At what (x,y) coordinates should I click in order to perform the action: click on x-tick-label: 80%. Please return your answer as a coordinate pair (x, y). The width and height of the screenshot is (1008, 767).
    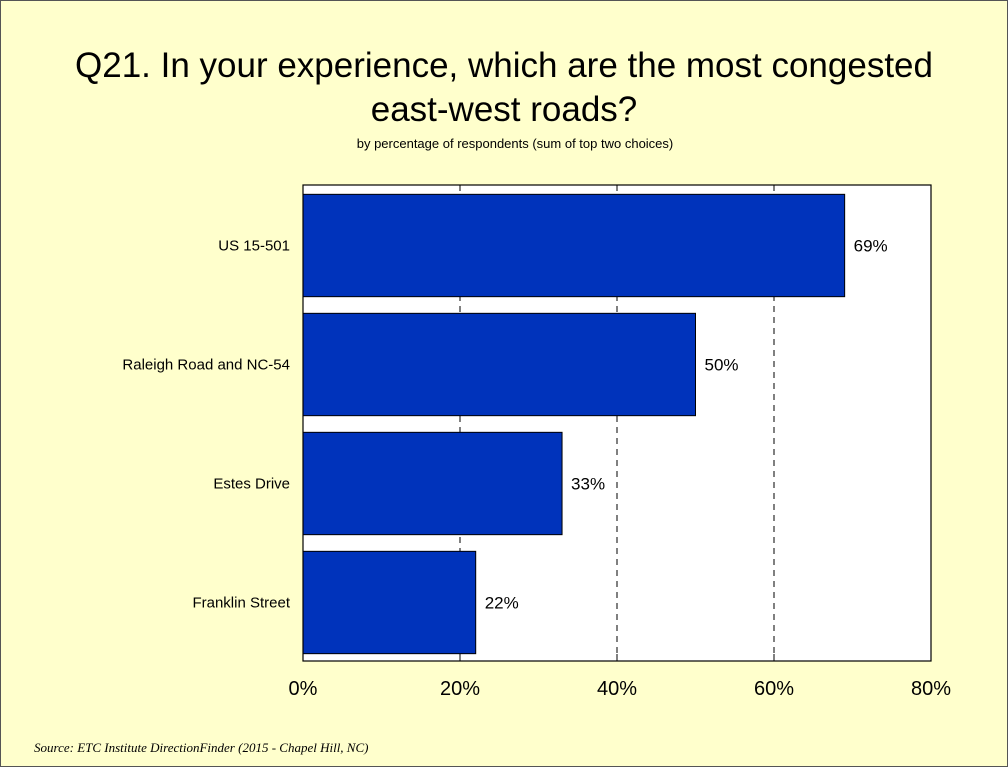
    Looking at the image, I should click on (931, 689).